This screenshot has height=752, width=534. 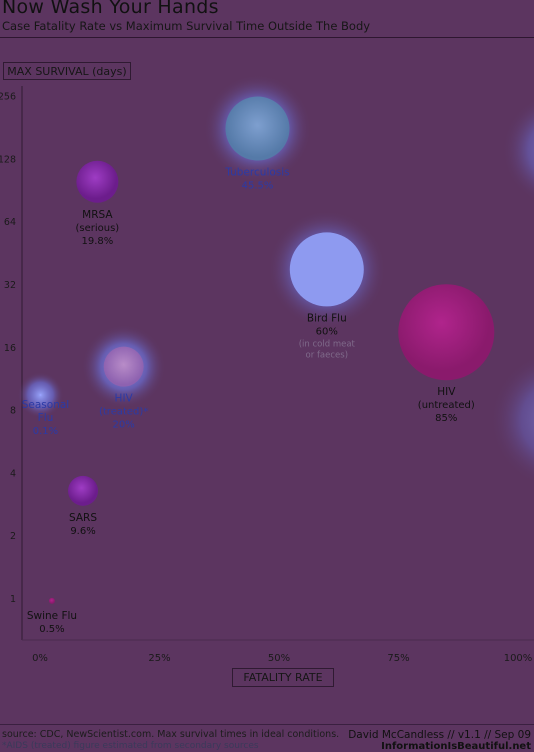 I want to click on y-tick-label: 32, so click(x=10, y=285).